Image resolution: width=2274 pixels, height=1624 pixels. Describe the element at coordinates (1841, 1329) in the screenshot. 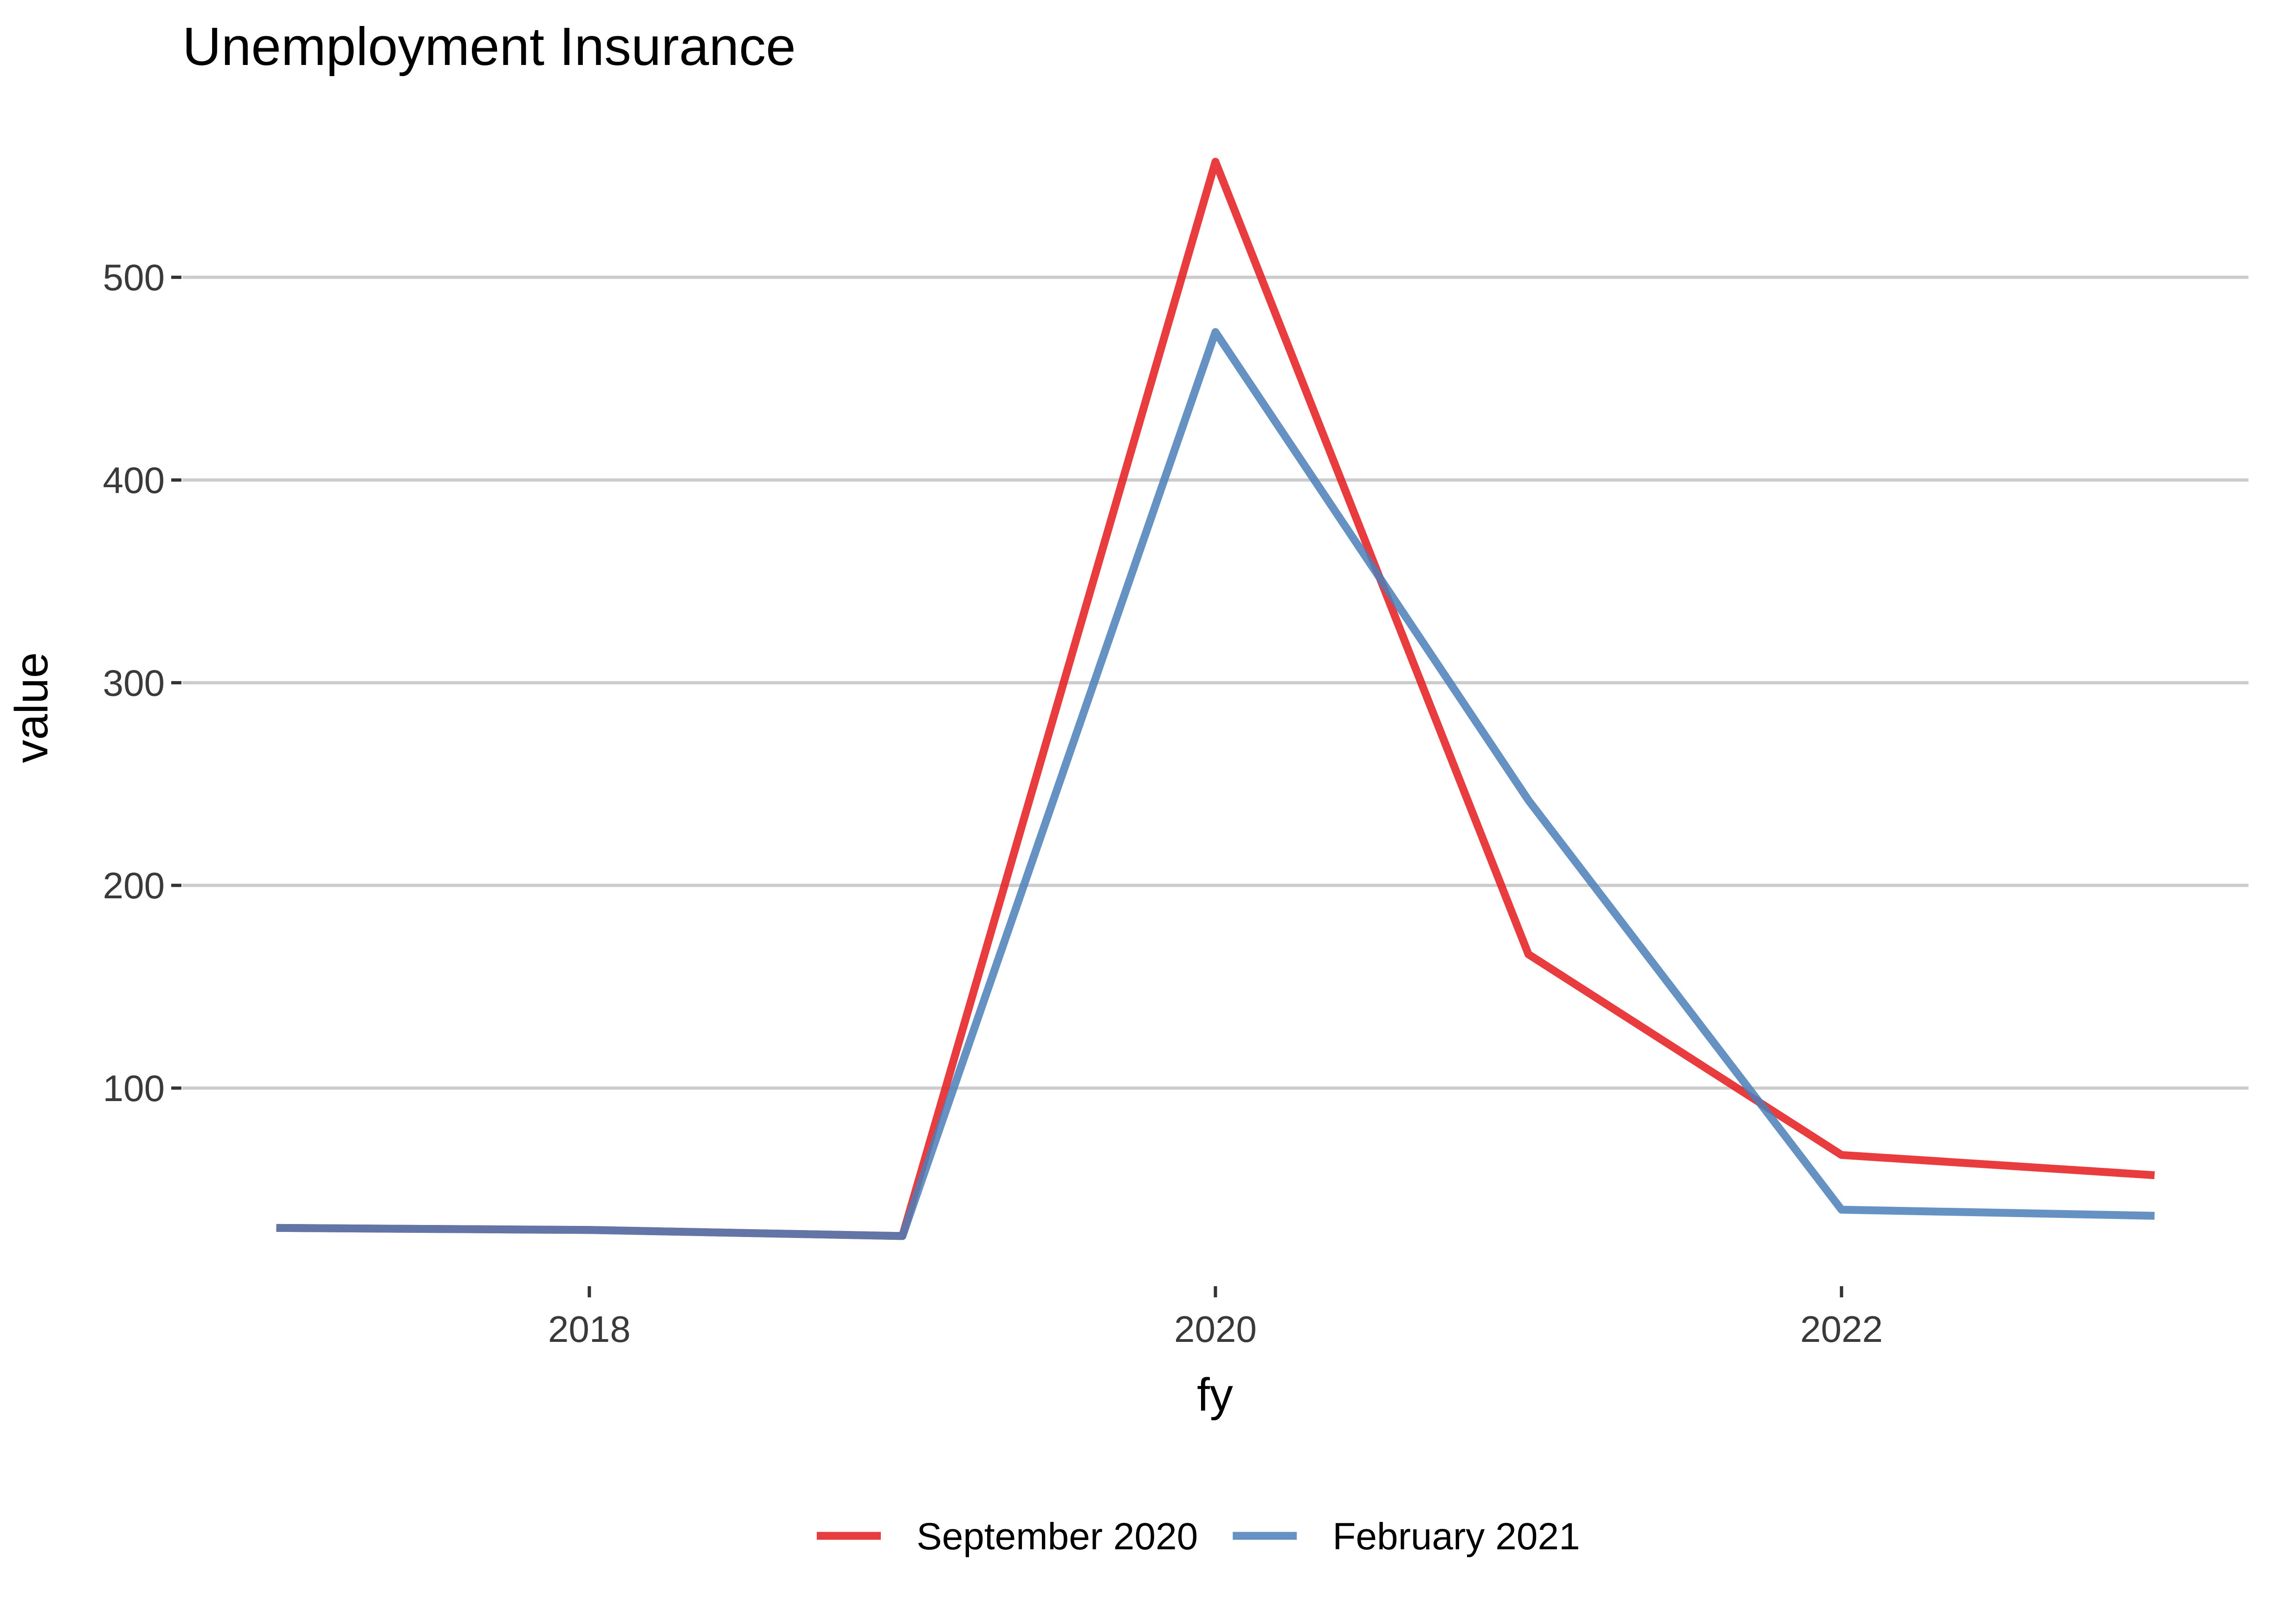

I see `x-tick-label: 2022` at that location.